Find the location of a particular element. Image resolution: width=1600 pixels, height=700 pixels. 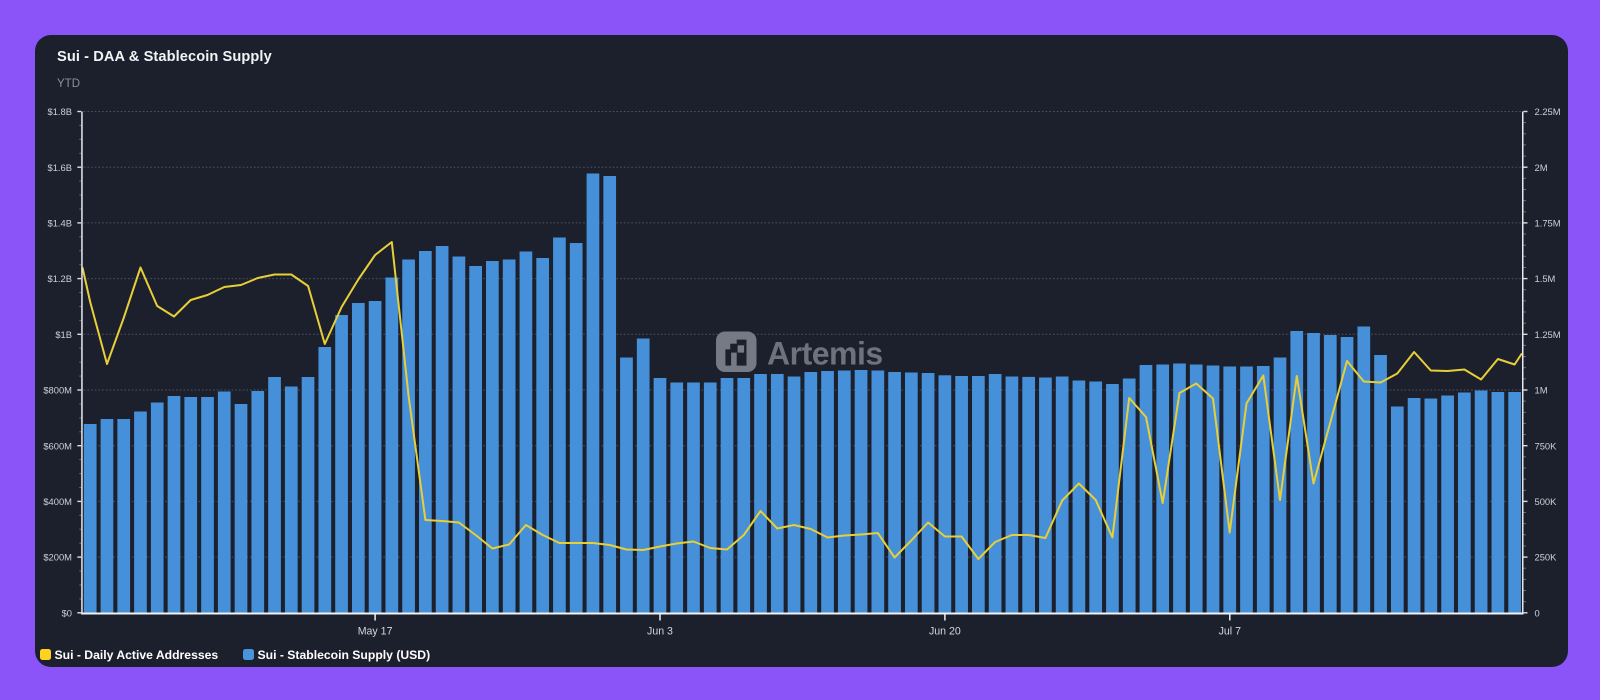

svg-text: 500K is located at coordinates (1546, 501).